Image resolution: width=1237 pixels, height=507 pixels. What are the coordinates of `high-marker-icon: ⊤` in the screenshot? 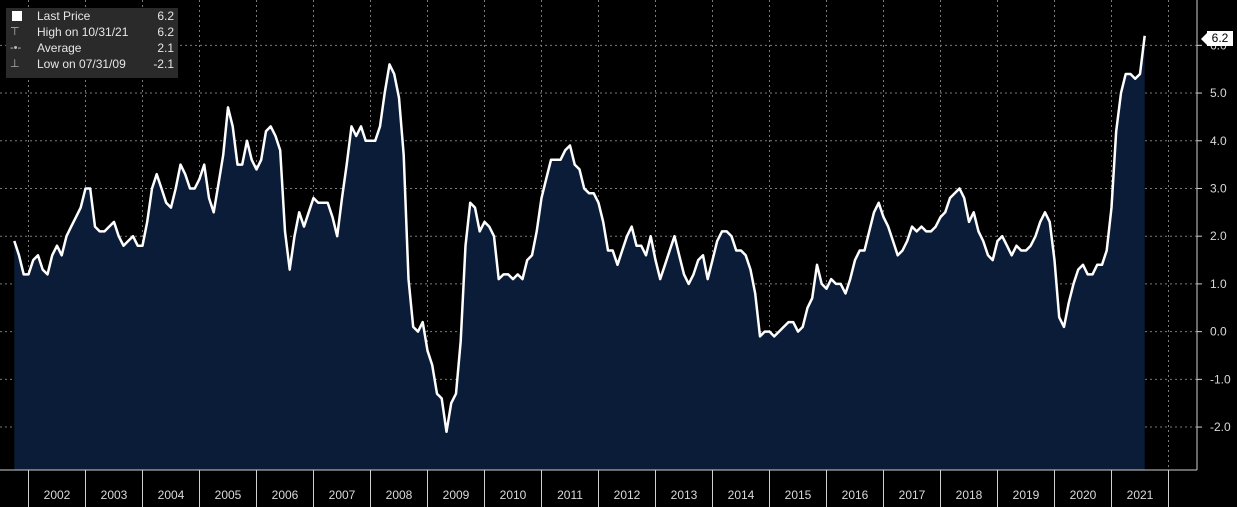 It's located at (15, 32).